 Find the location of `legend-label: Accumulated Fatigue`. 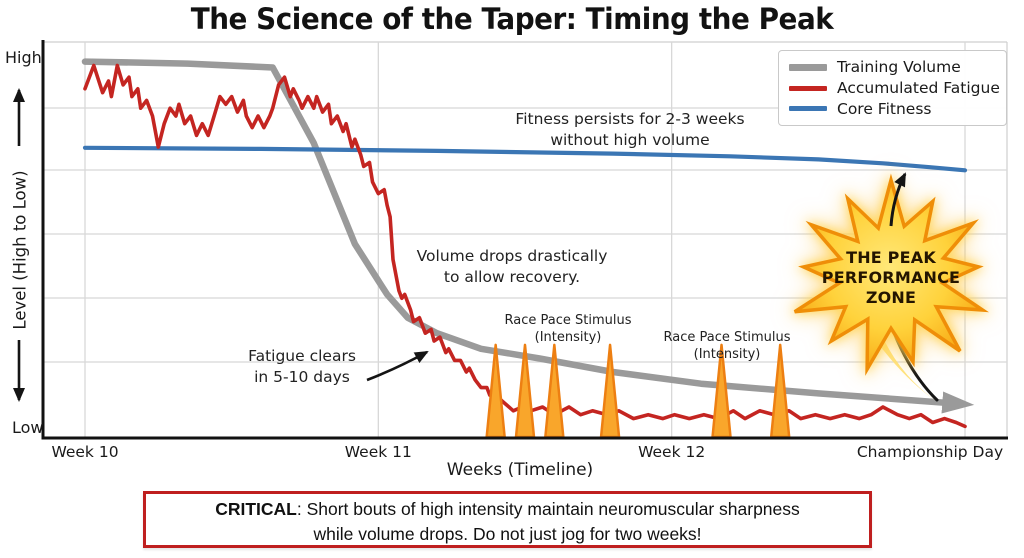

legend-label: Accumulated Fatigue is located at coordinates (918, 88).